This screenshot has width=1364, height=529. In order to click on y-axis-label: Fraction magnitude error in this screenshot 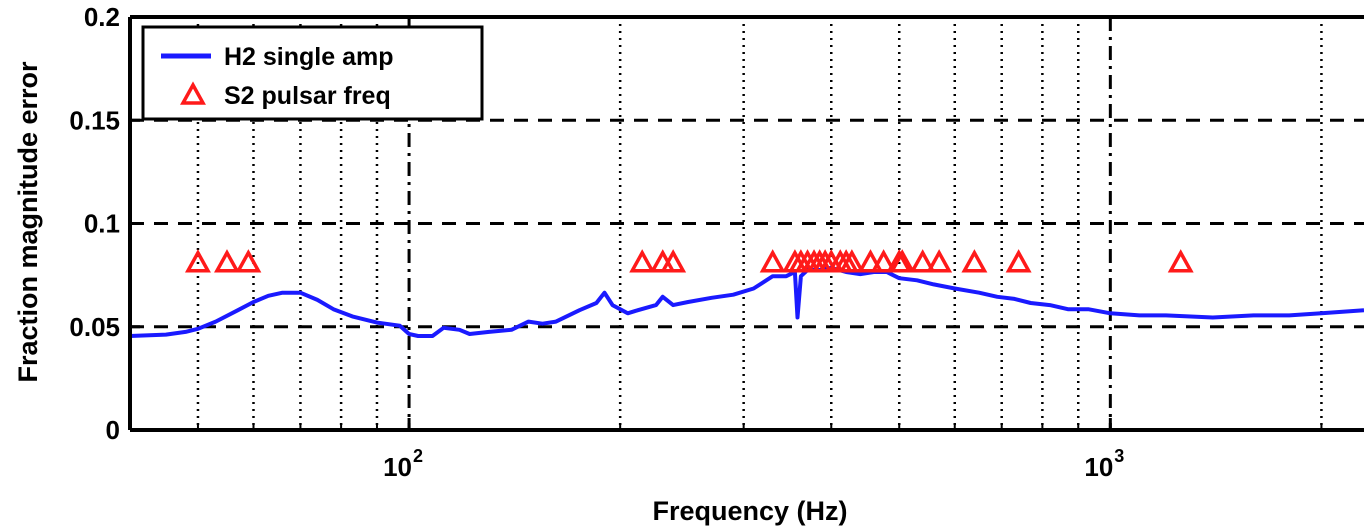, I will do `click(28, 222)`.